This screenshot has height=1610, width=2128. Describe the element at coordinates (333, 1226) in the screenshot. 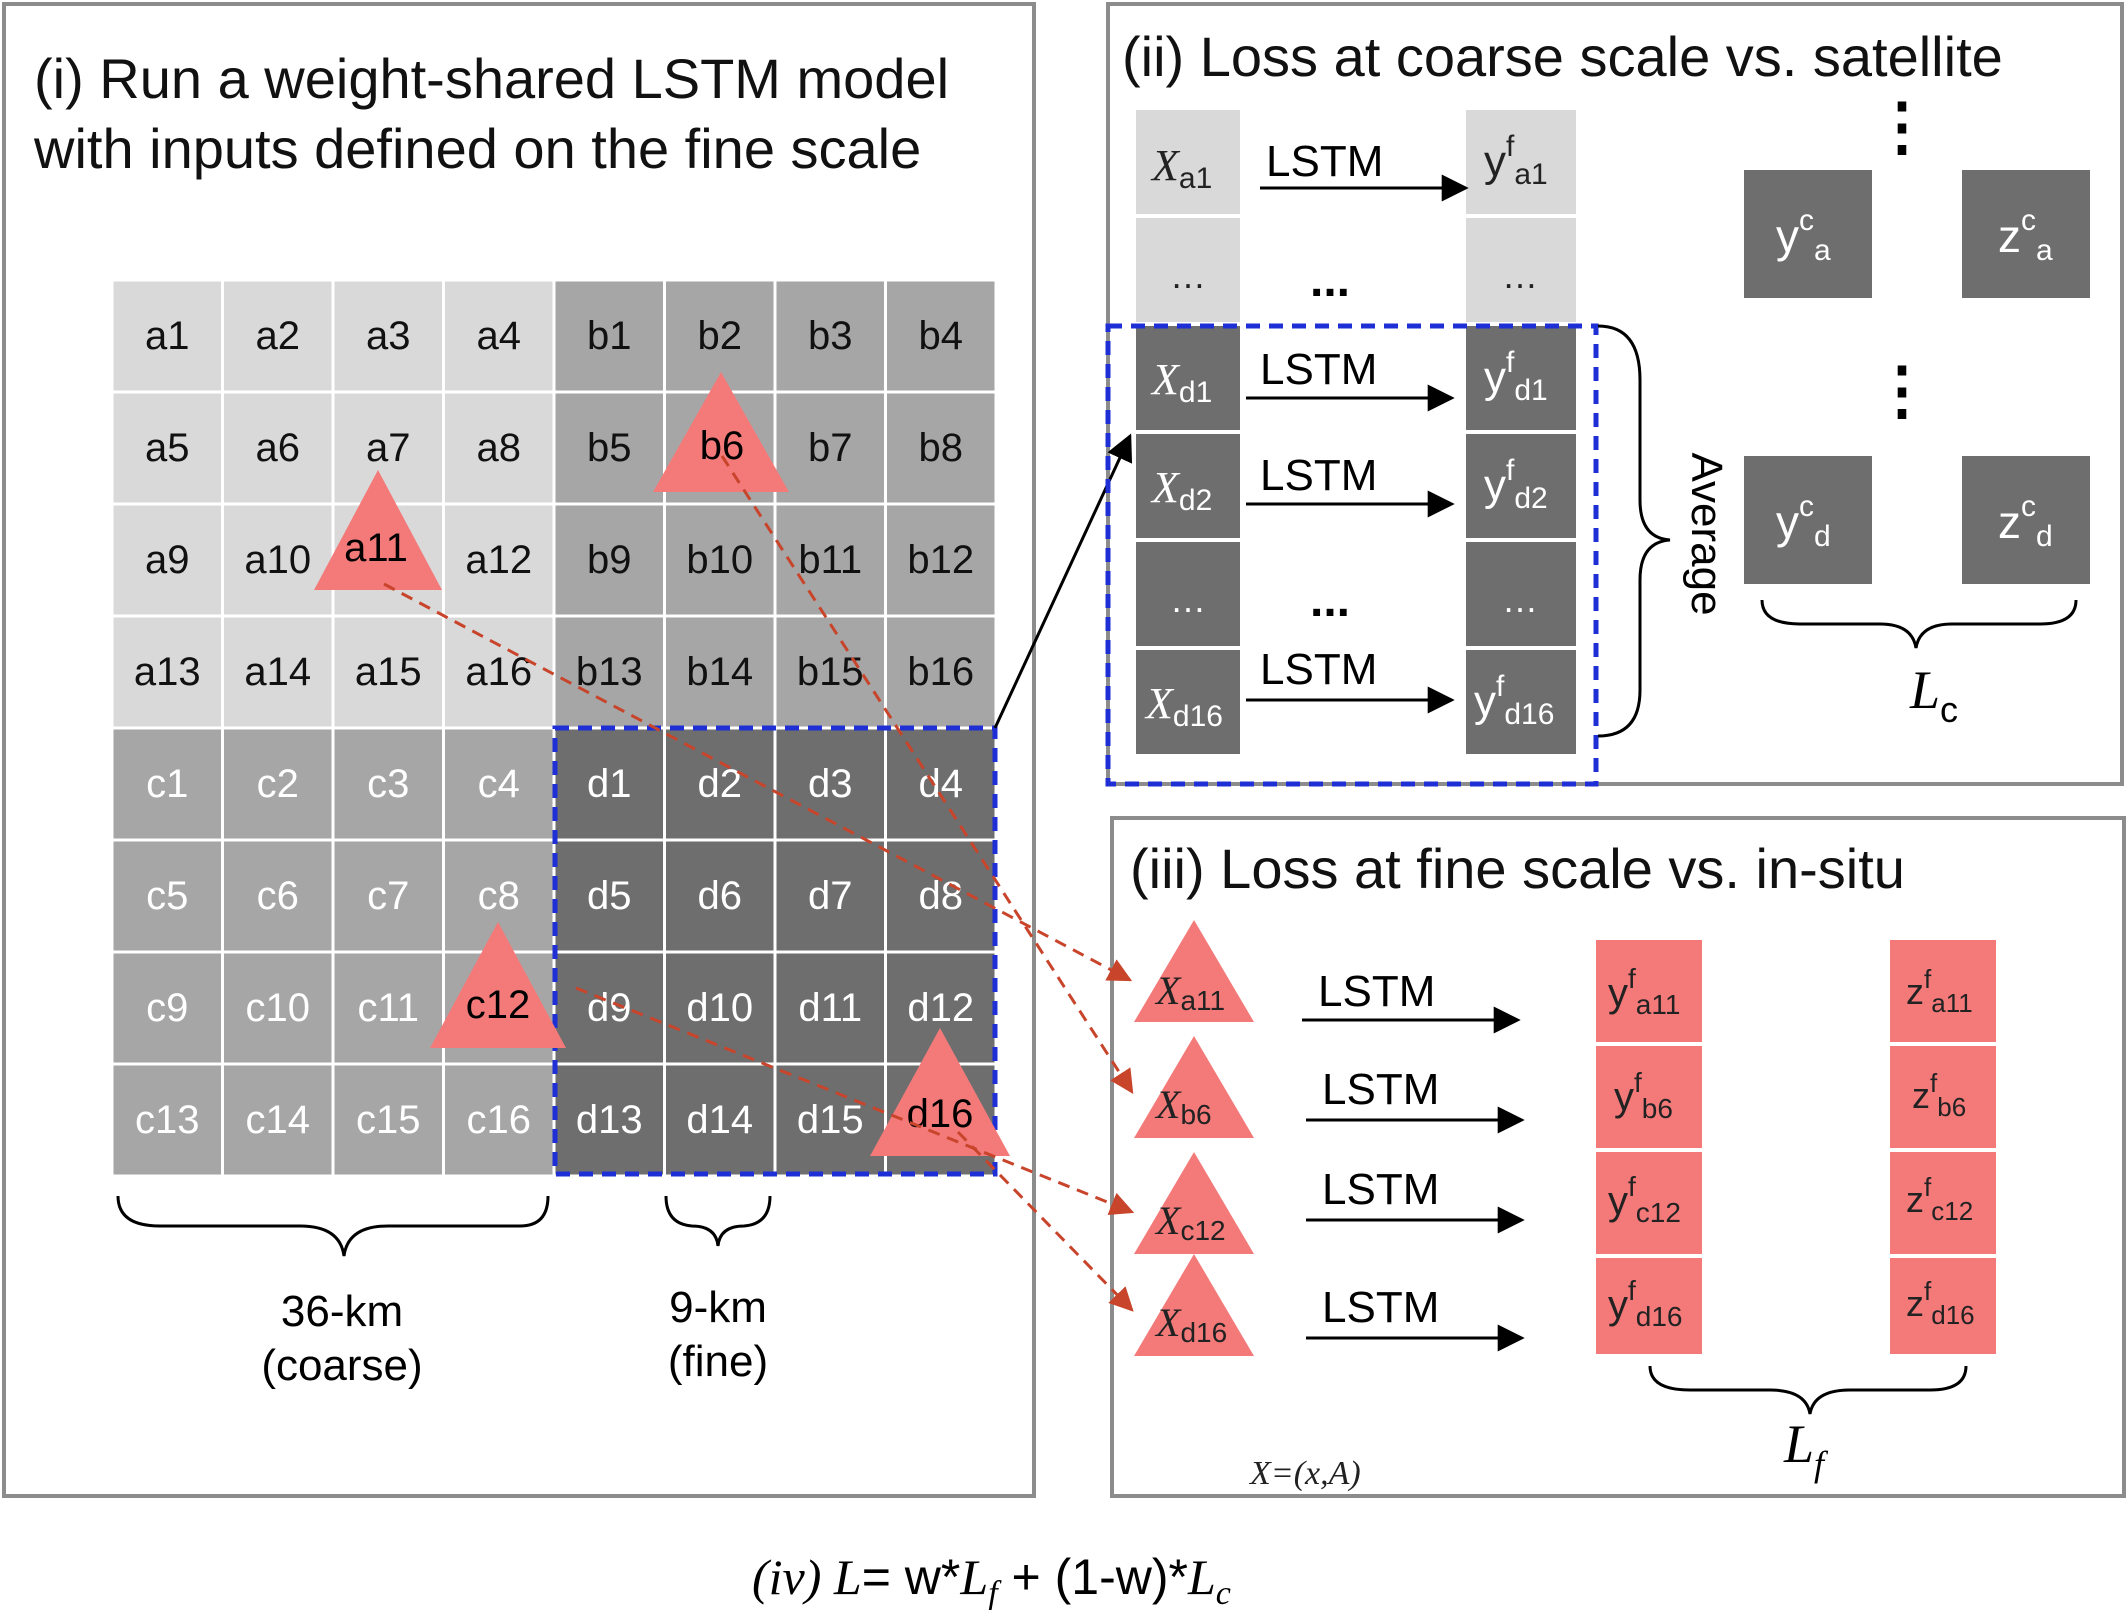

I see `coarse-brace` at that location.